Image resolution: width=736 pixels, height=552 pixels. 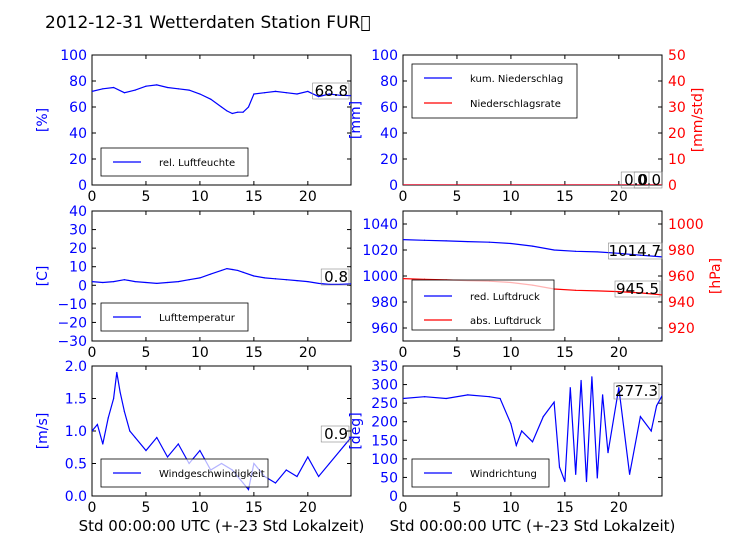 What do you see at coordinates (637, 289) in the screenshot?
I see `value-annotation: 945.5` at bounding box center [637, 289].